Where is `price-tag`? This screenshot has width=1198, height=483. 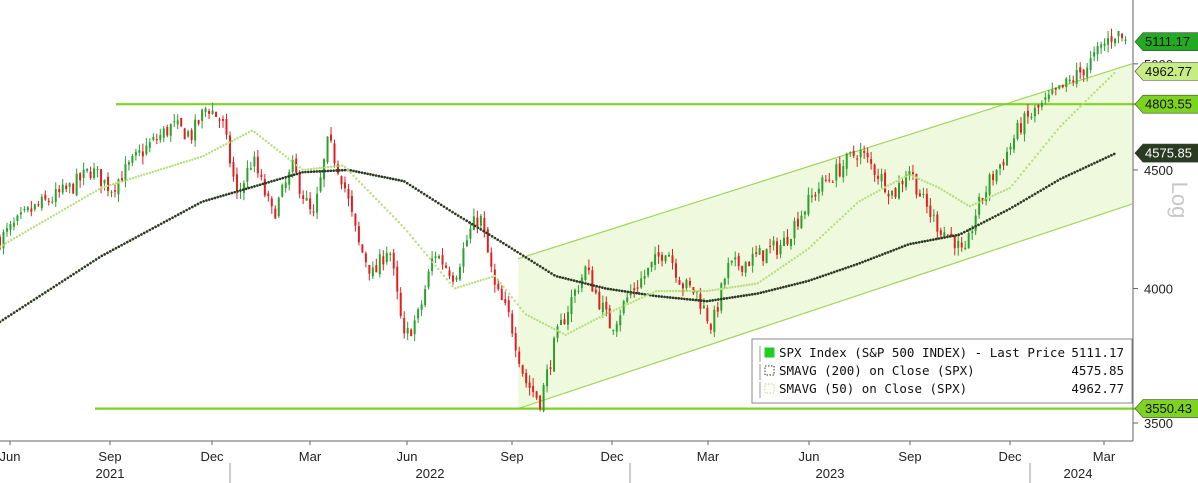 price-tag is located at coordinates (1166, 42).